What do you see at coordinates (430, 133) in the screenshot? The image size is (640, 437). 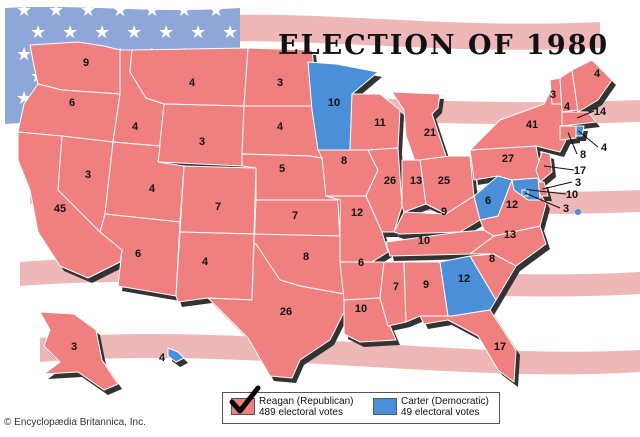 I see `label-mi: 21` at bounding box center [430, 133].